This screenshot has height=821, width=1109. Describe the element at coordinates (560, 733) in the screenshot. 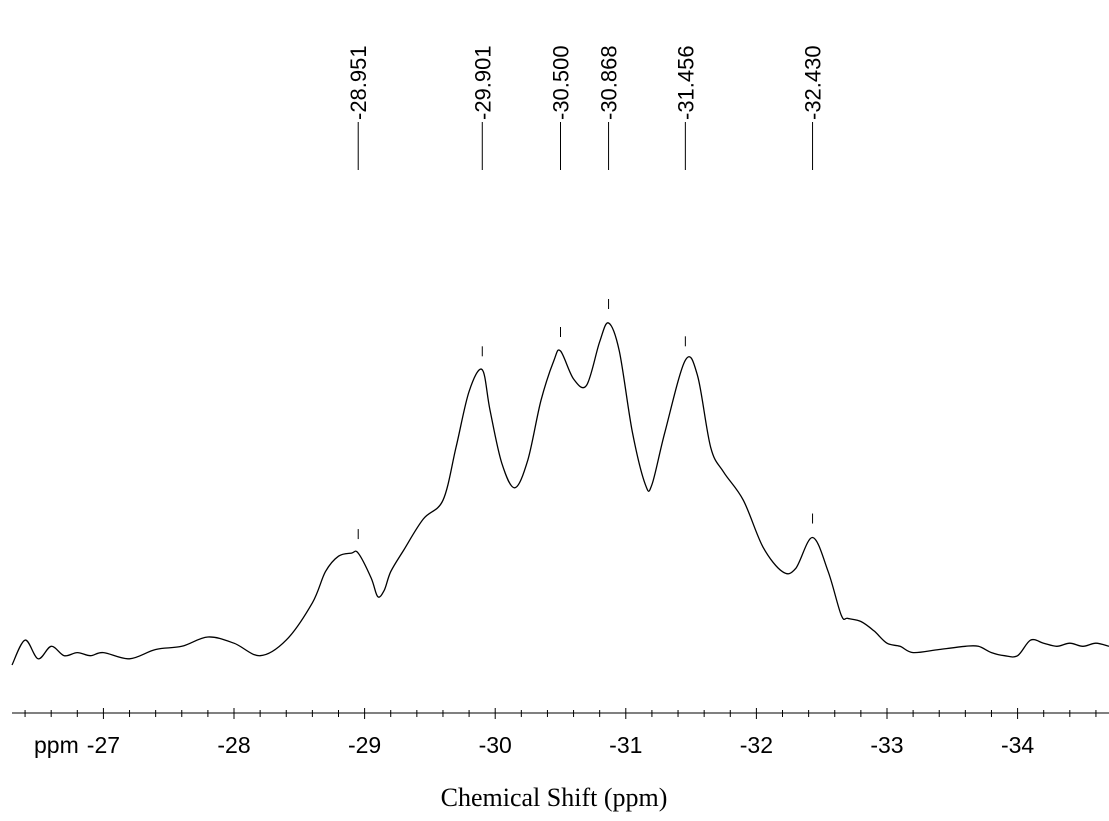

I see `x-axis-ticks: -27 -28 -29 -30 -31 -32 -33 -34` at that location.